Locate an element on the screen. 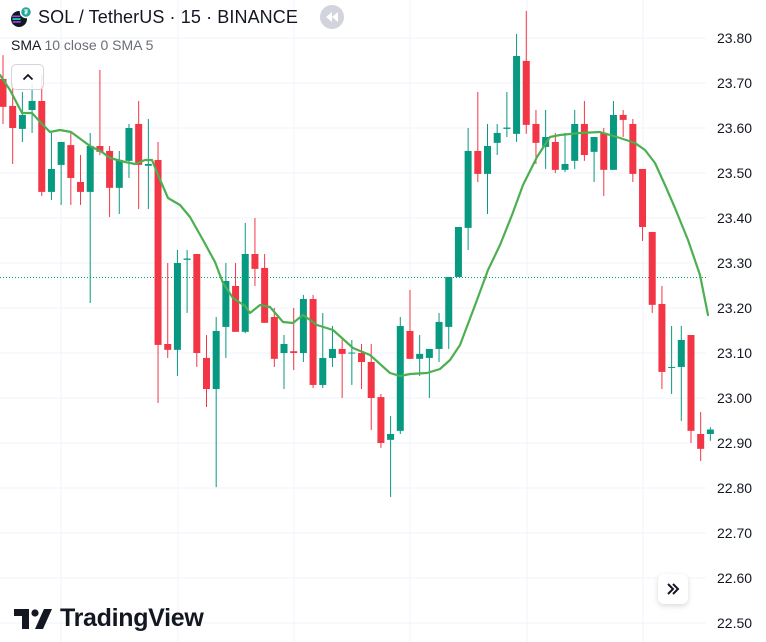  chart-header: ₮ SOL / TetherUS · 15 · BINANCE is located at coordinates (154, 17).